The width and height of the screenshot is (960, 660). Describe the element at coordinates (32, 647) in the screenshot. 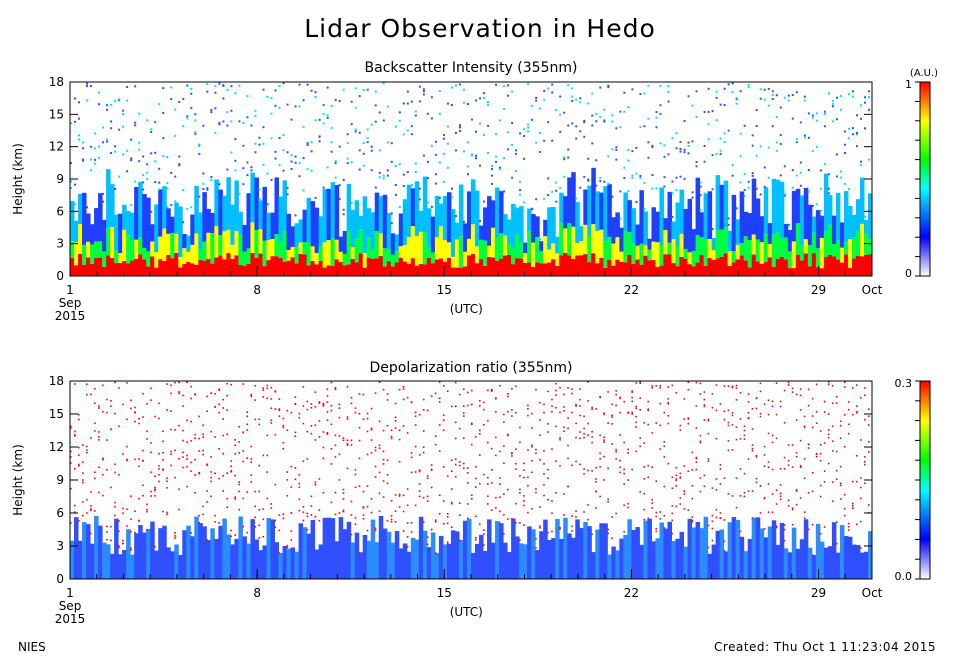

I see `footer-org: NIES` at that location.